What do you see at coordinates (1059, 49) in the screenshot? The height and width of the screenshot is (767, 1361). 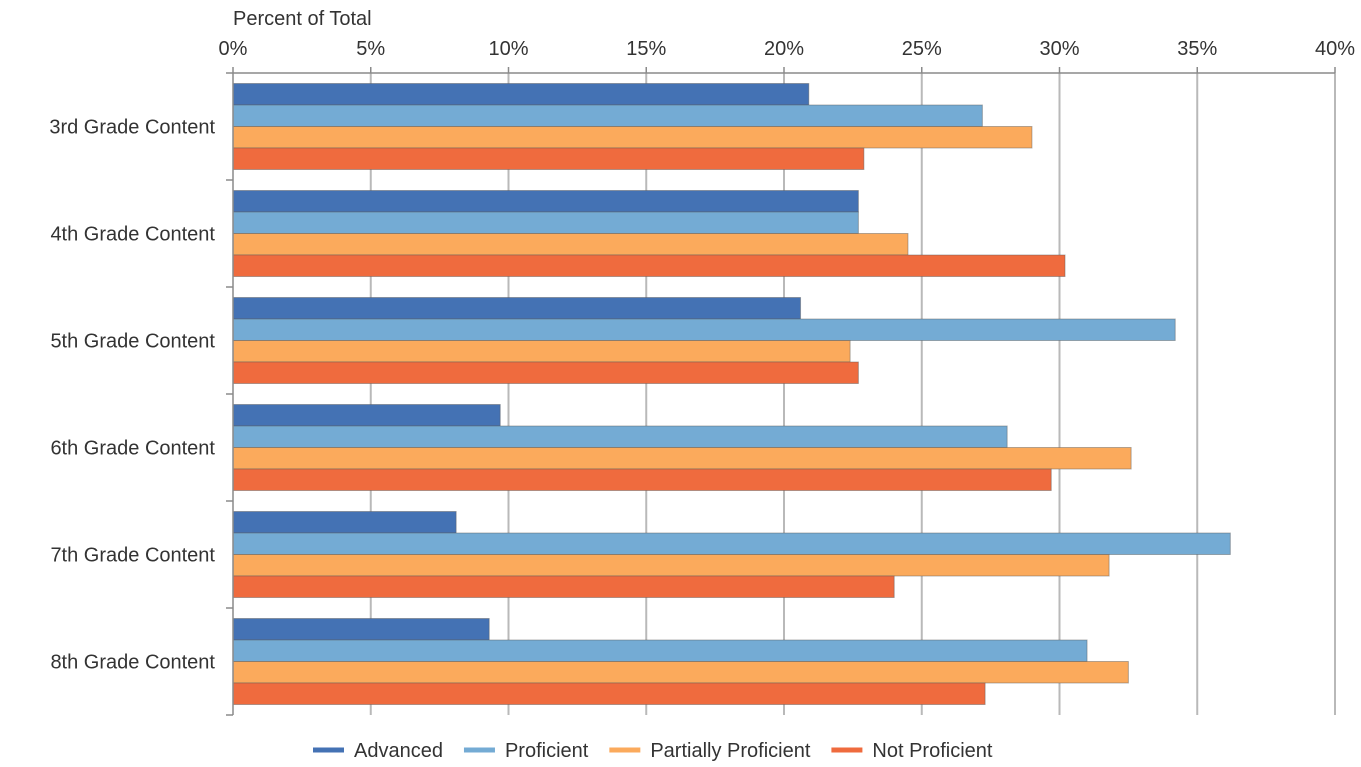 I see `x-tick-label: 30%` at bounding box center [1059, 49].